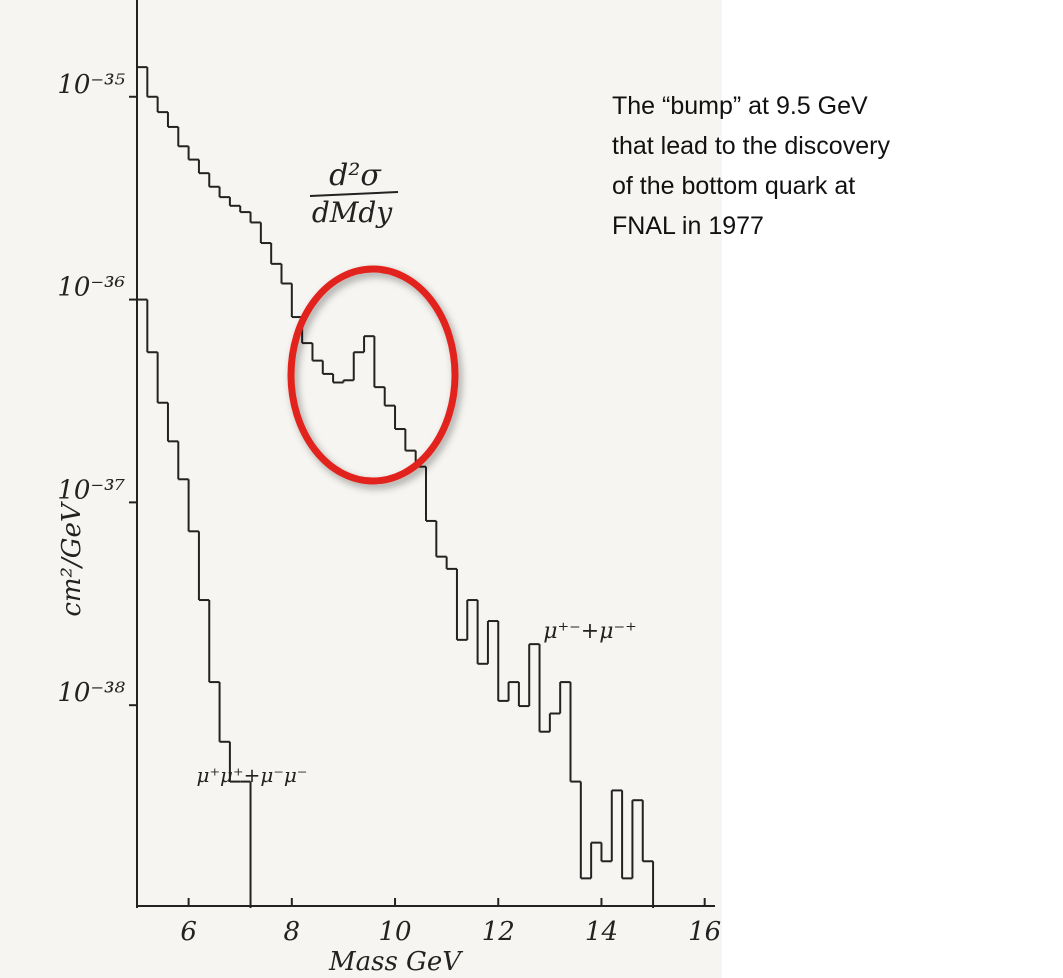  I want to click on x-tick-label: 12, so click(498, 932).